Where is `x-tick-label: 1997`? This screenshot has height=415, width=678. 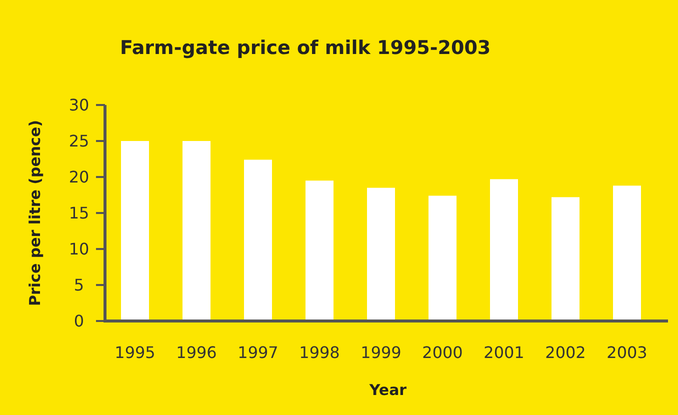 x-tick-label: 1997 is located at coordinates (258, 352).